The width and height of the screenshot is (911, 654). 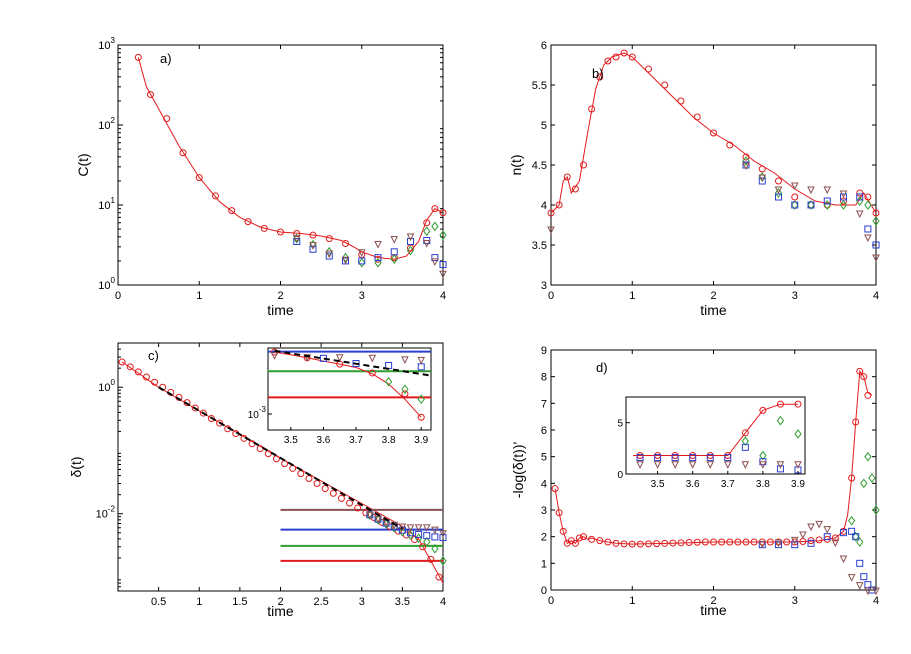 What do you see at coordinates (713, 165) in the screenshot?
I see `panel-b-axes` at bounding box center [713, 165].